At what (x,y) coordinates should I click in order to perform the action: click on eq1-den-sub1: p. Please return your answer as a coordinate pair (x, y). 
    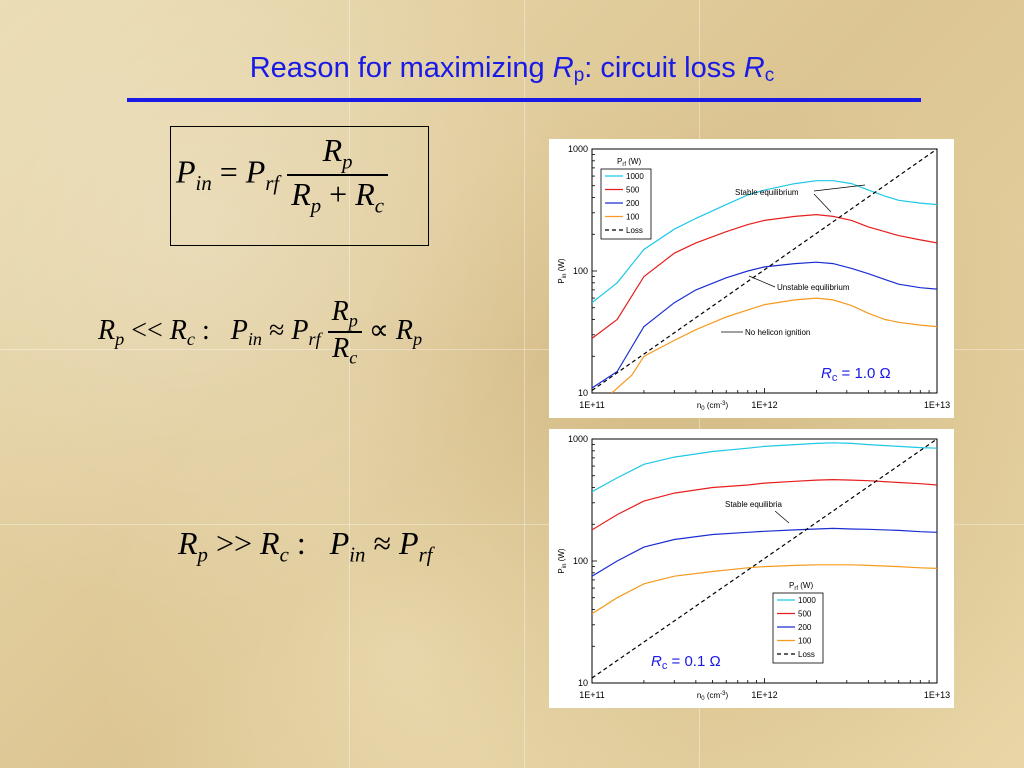
    Looking at the image, I should click on (316, 206).